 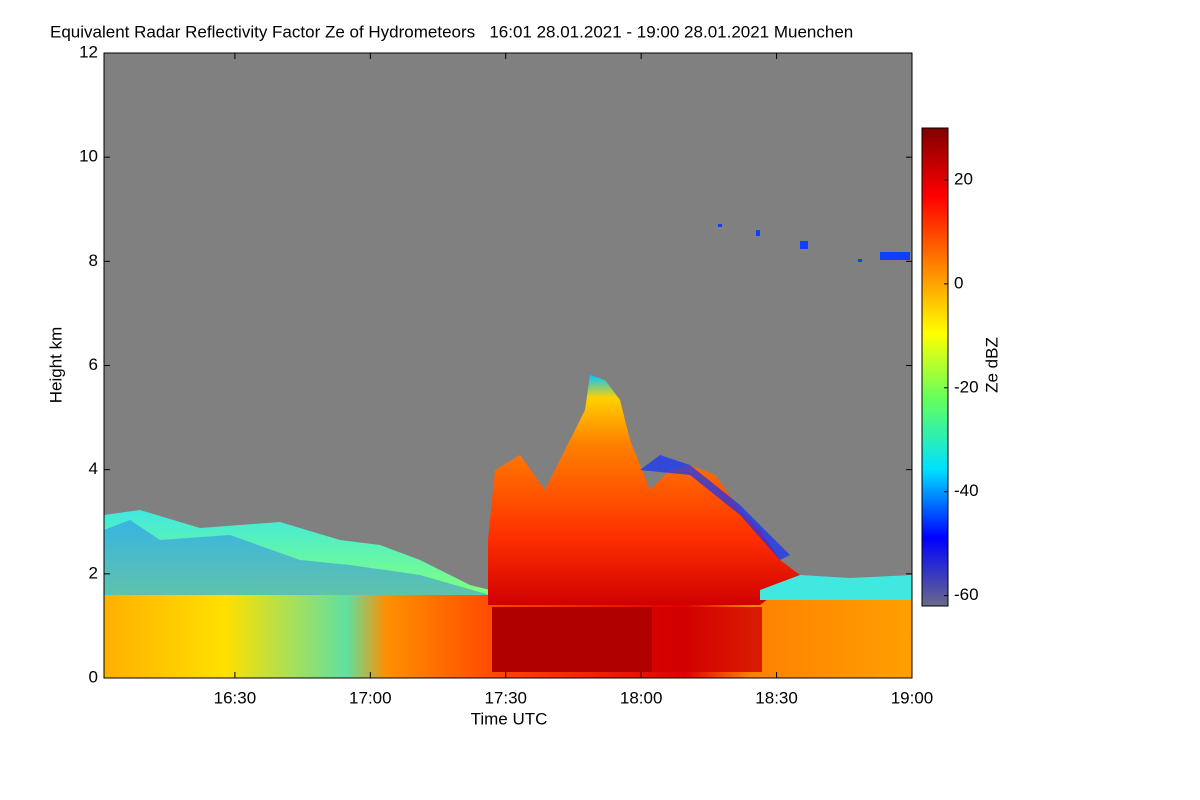 What do you see at coordinates (836, 587) in the screenshot?
I see `right-layer-top` at bounding box center [836, 587].